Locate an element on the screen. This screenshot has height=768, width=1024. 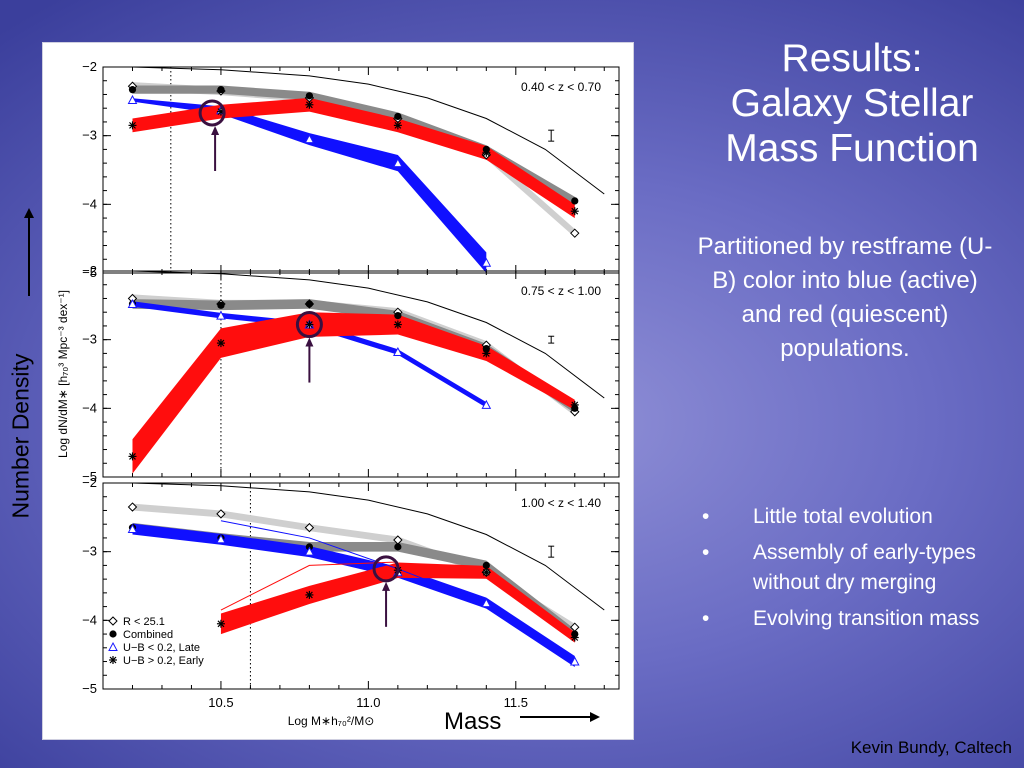
bullet-item: • Little total evolution is located at coordinates (850, 517).